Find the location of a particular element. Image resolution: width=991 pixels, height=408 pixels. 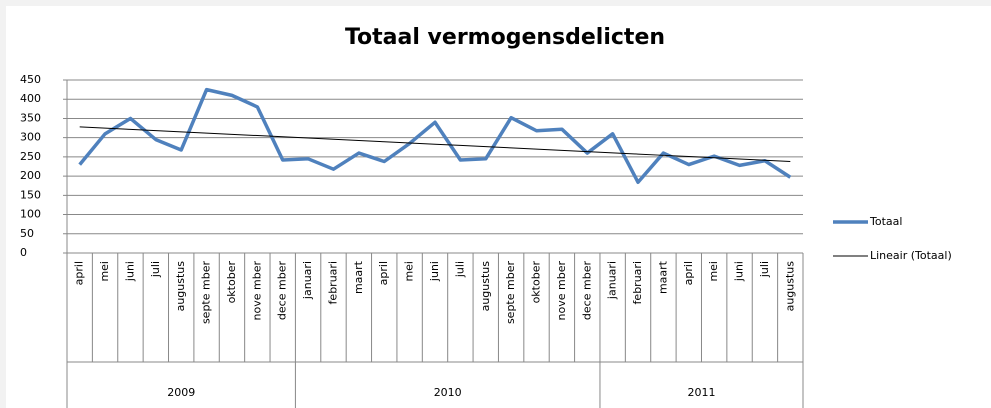

group-label: 2010 is located at coordinates (448, 392).